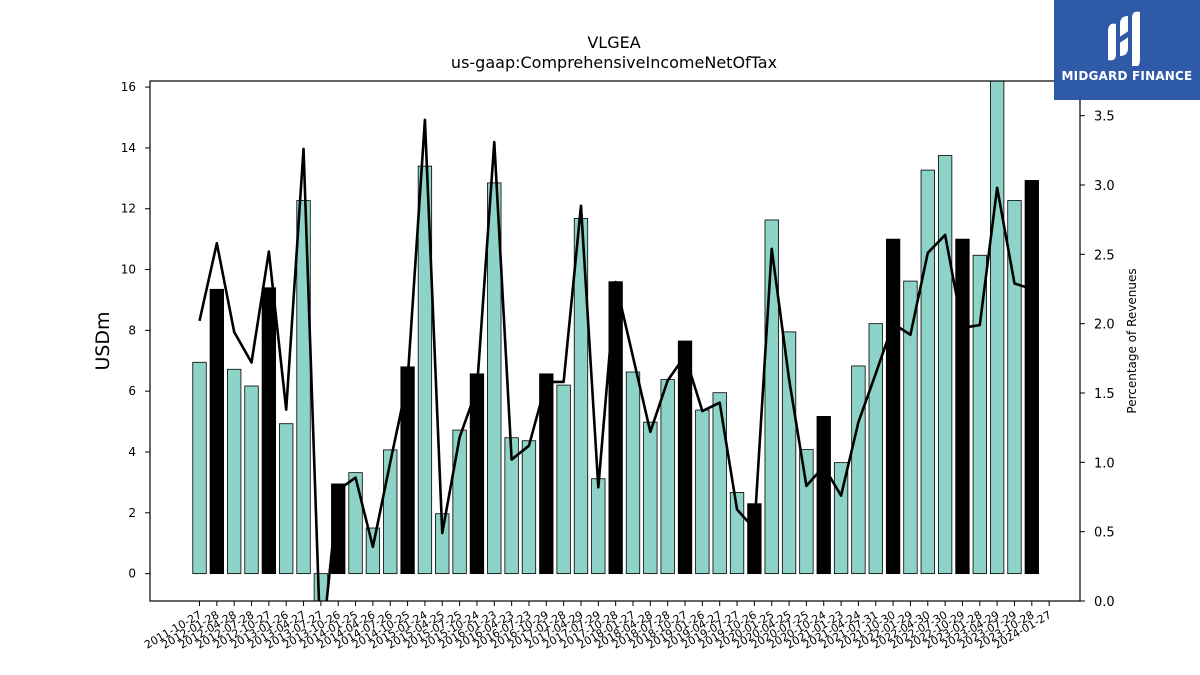 The height and width of the screenshot is (675, 1200). What do you see at coordinates (132, 513) in the screenshot?
I see `y-tick-label: 2` at bounding box center [132, 513].